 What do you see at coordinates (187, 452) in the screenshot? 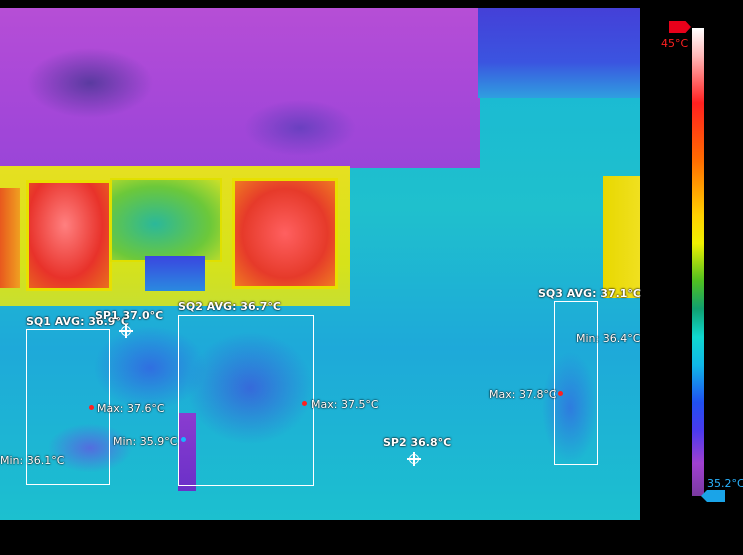
I see `bottom-dark-region` at bounding box center [187, 452].